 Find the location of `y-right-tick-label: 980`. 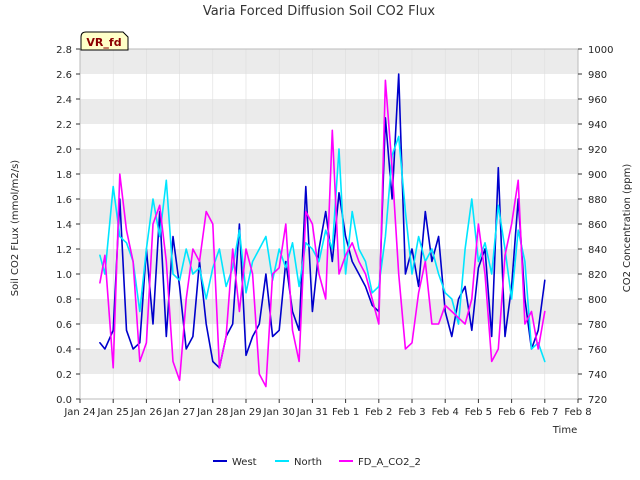

y-right-tick-label: 980 is located at coordinates (597, 75).